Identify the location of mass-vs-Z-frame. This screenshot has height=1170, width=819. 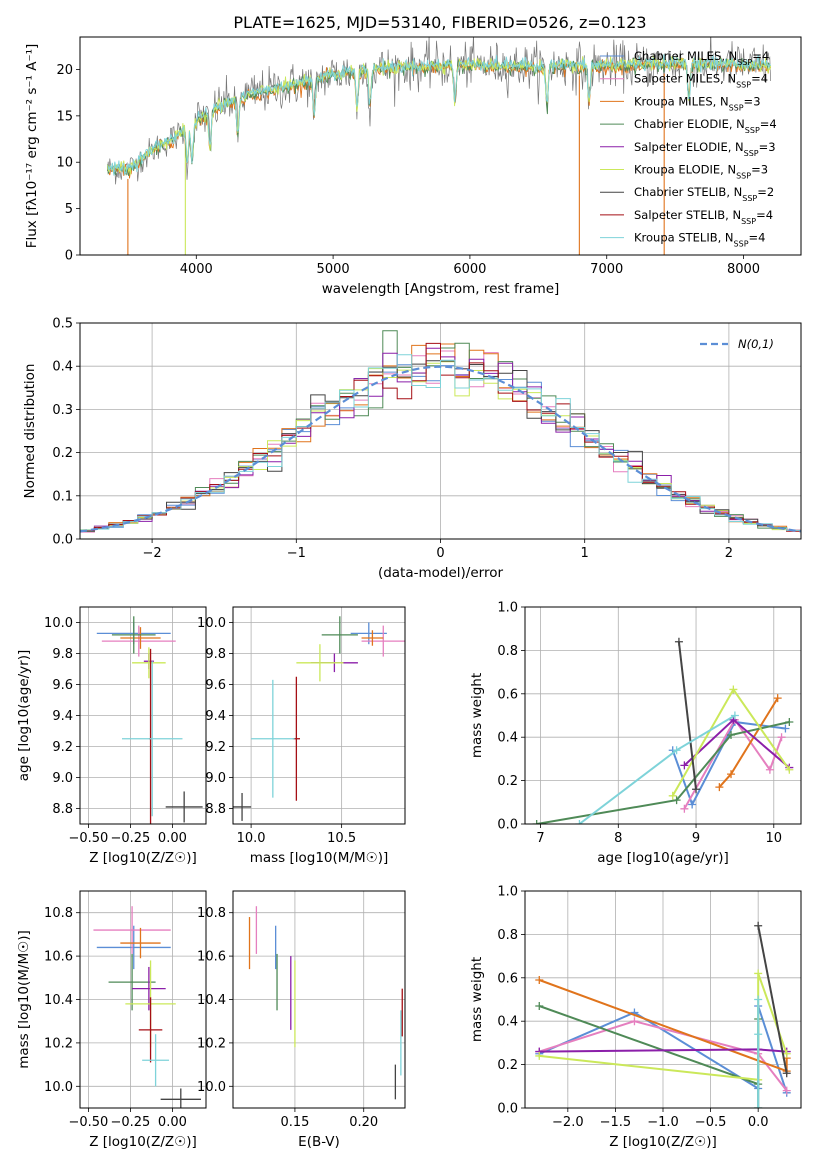
(143, 999).